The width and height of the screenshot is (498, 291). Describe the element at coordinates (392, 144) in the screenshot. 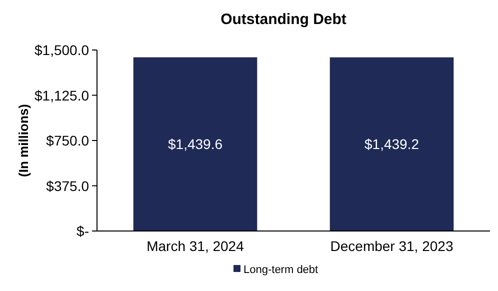

I see `data-label: $1,439.2` at that location.